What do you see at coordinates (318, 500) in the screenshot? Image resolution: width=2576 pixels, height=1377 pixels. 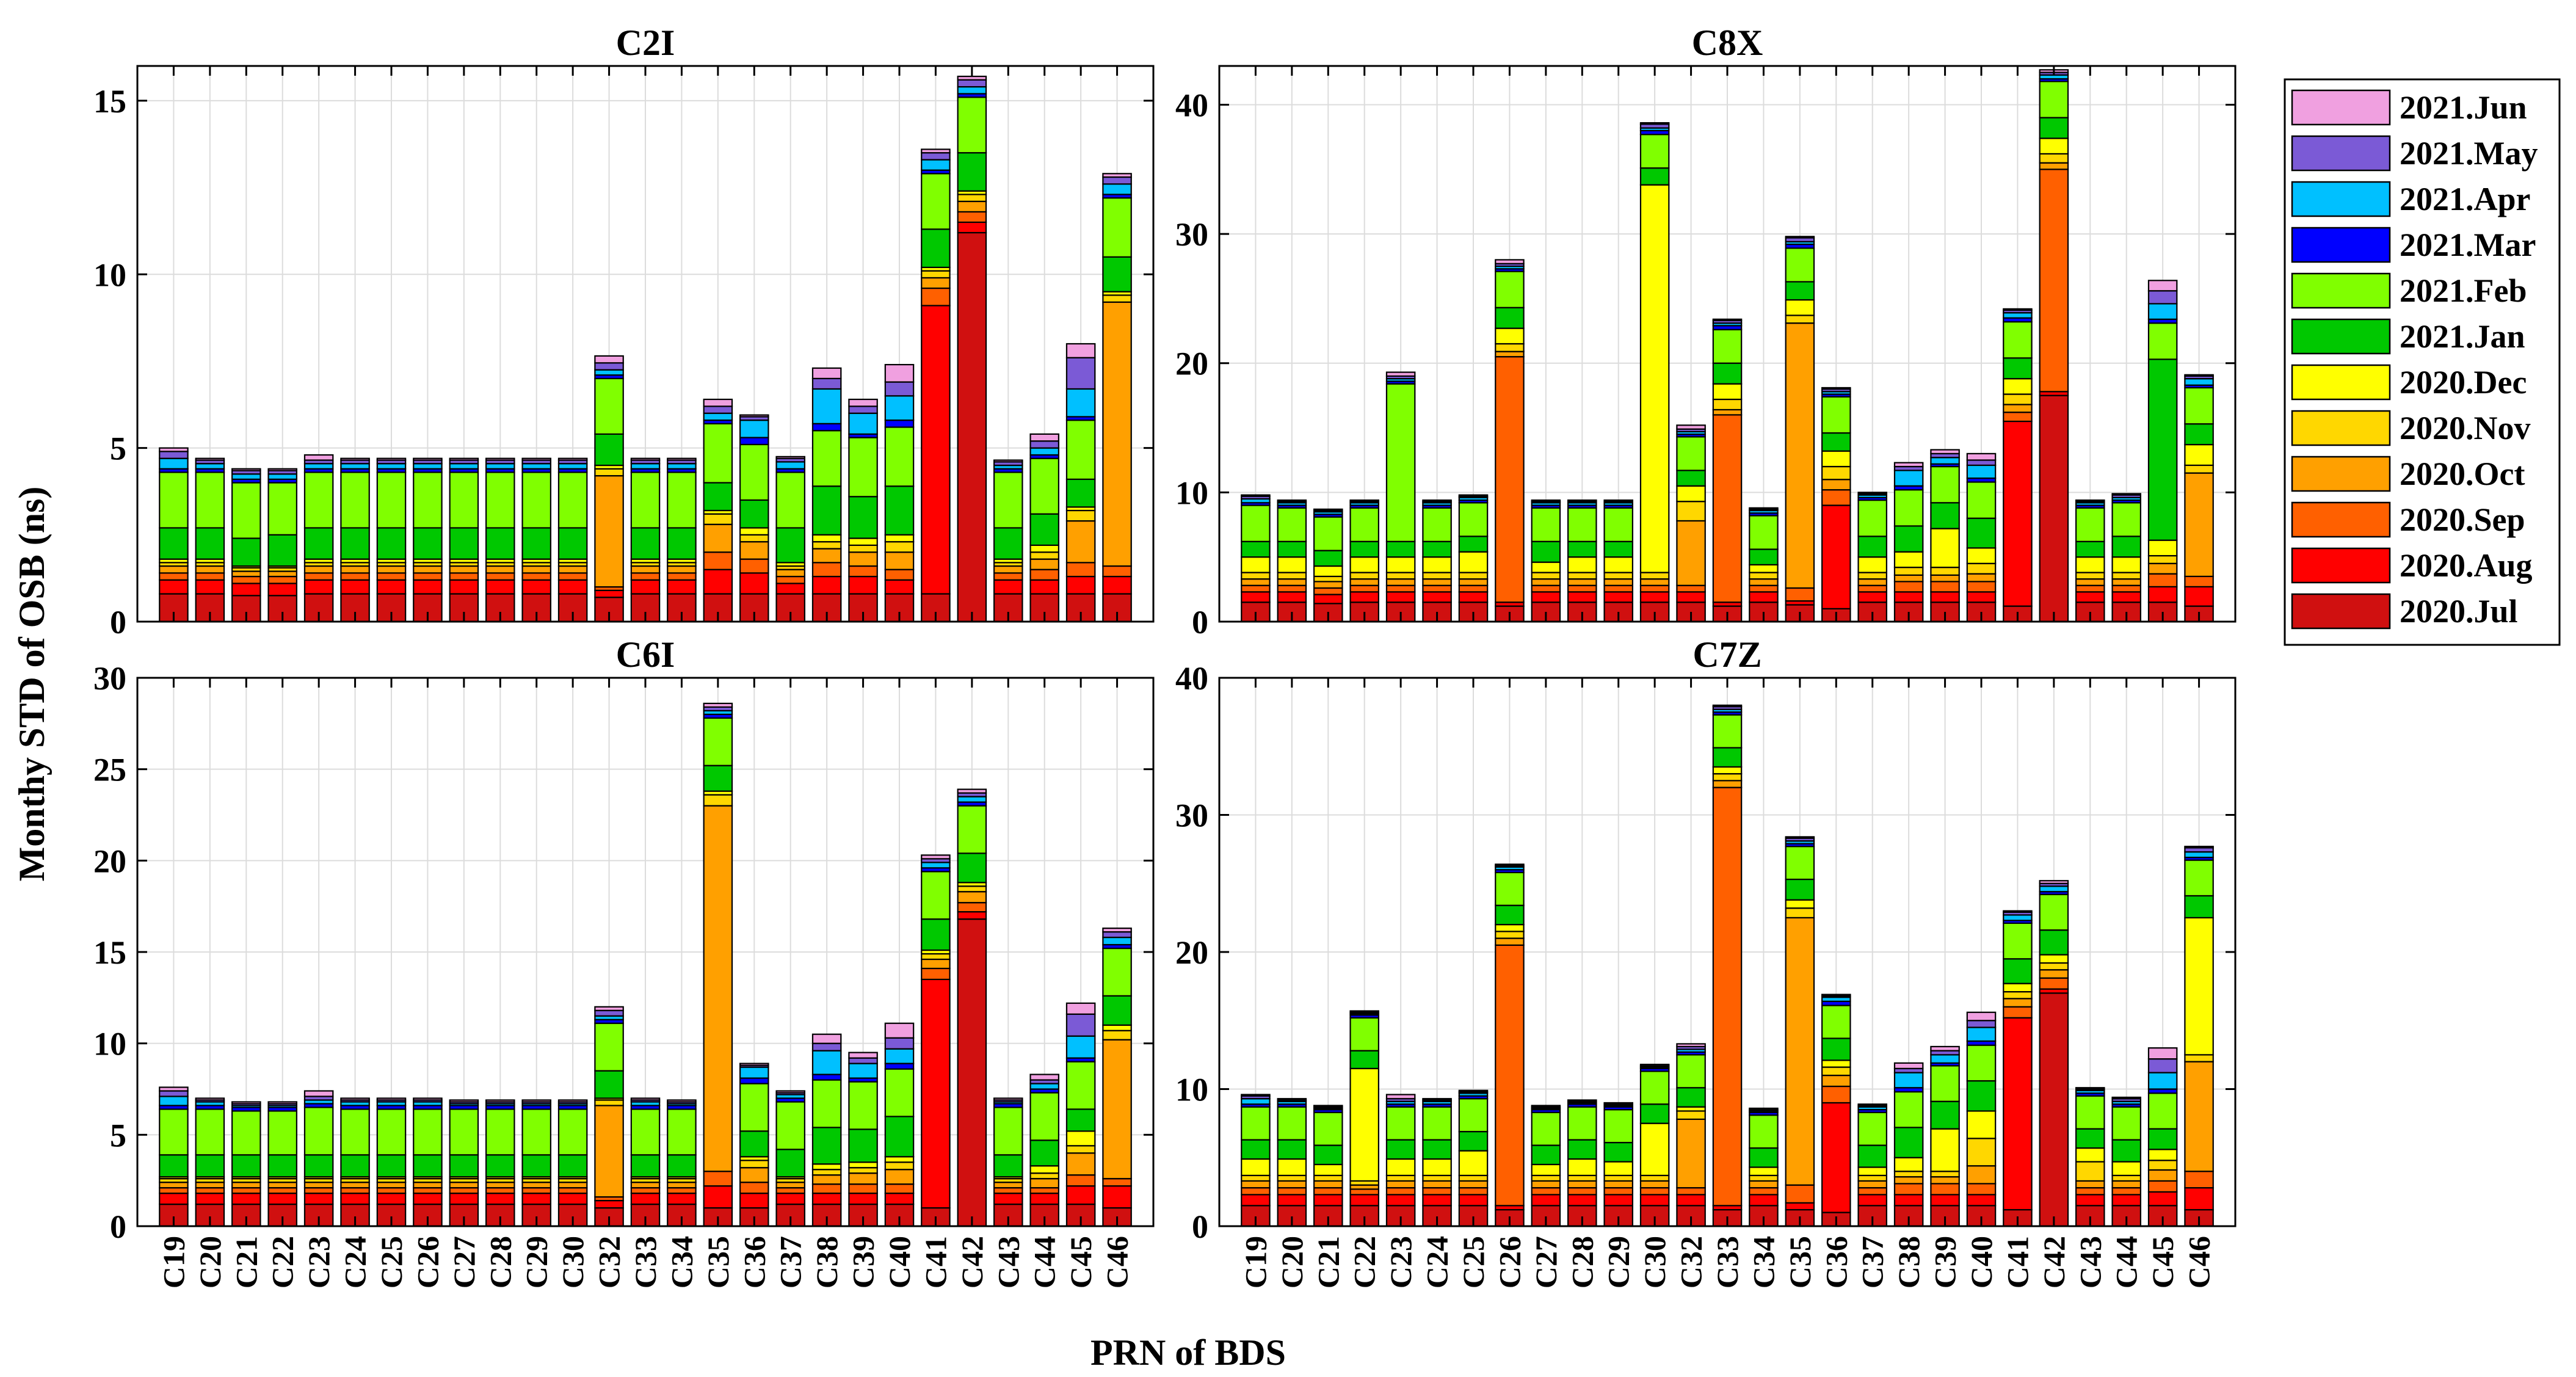 I see `bar-segment-c23-2021-feb` at bounding box center [318, 500].